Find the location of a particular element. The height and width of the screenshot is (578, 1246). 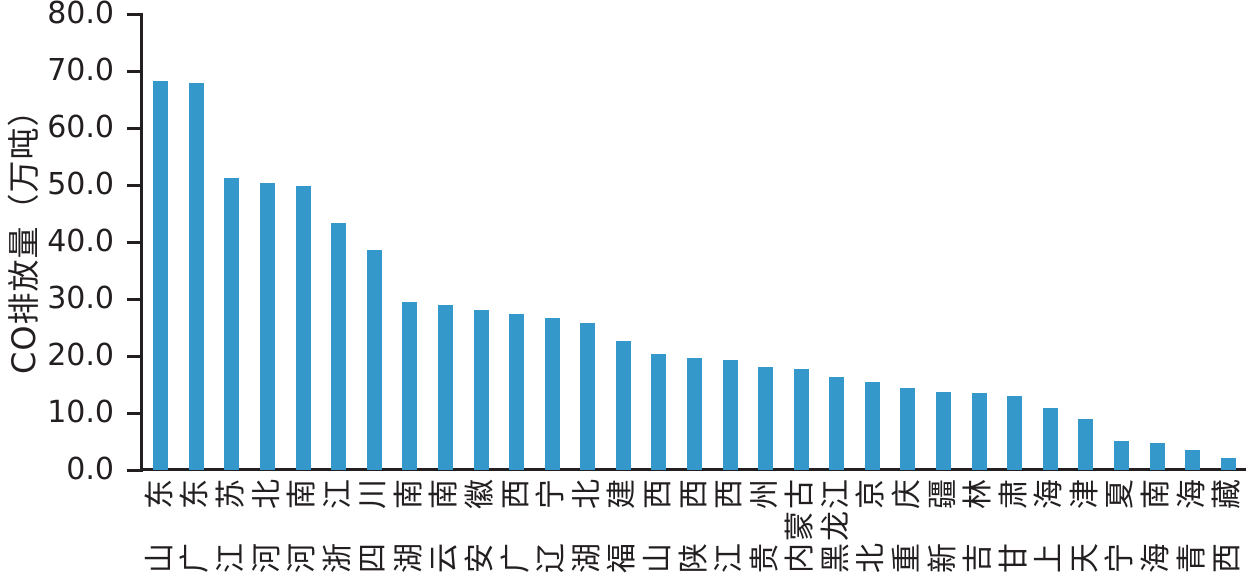

x-tick-label: 重 庆 is located at coordinates (907, 525).